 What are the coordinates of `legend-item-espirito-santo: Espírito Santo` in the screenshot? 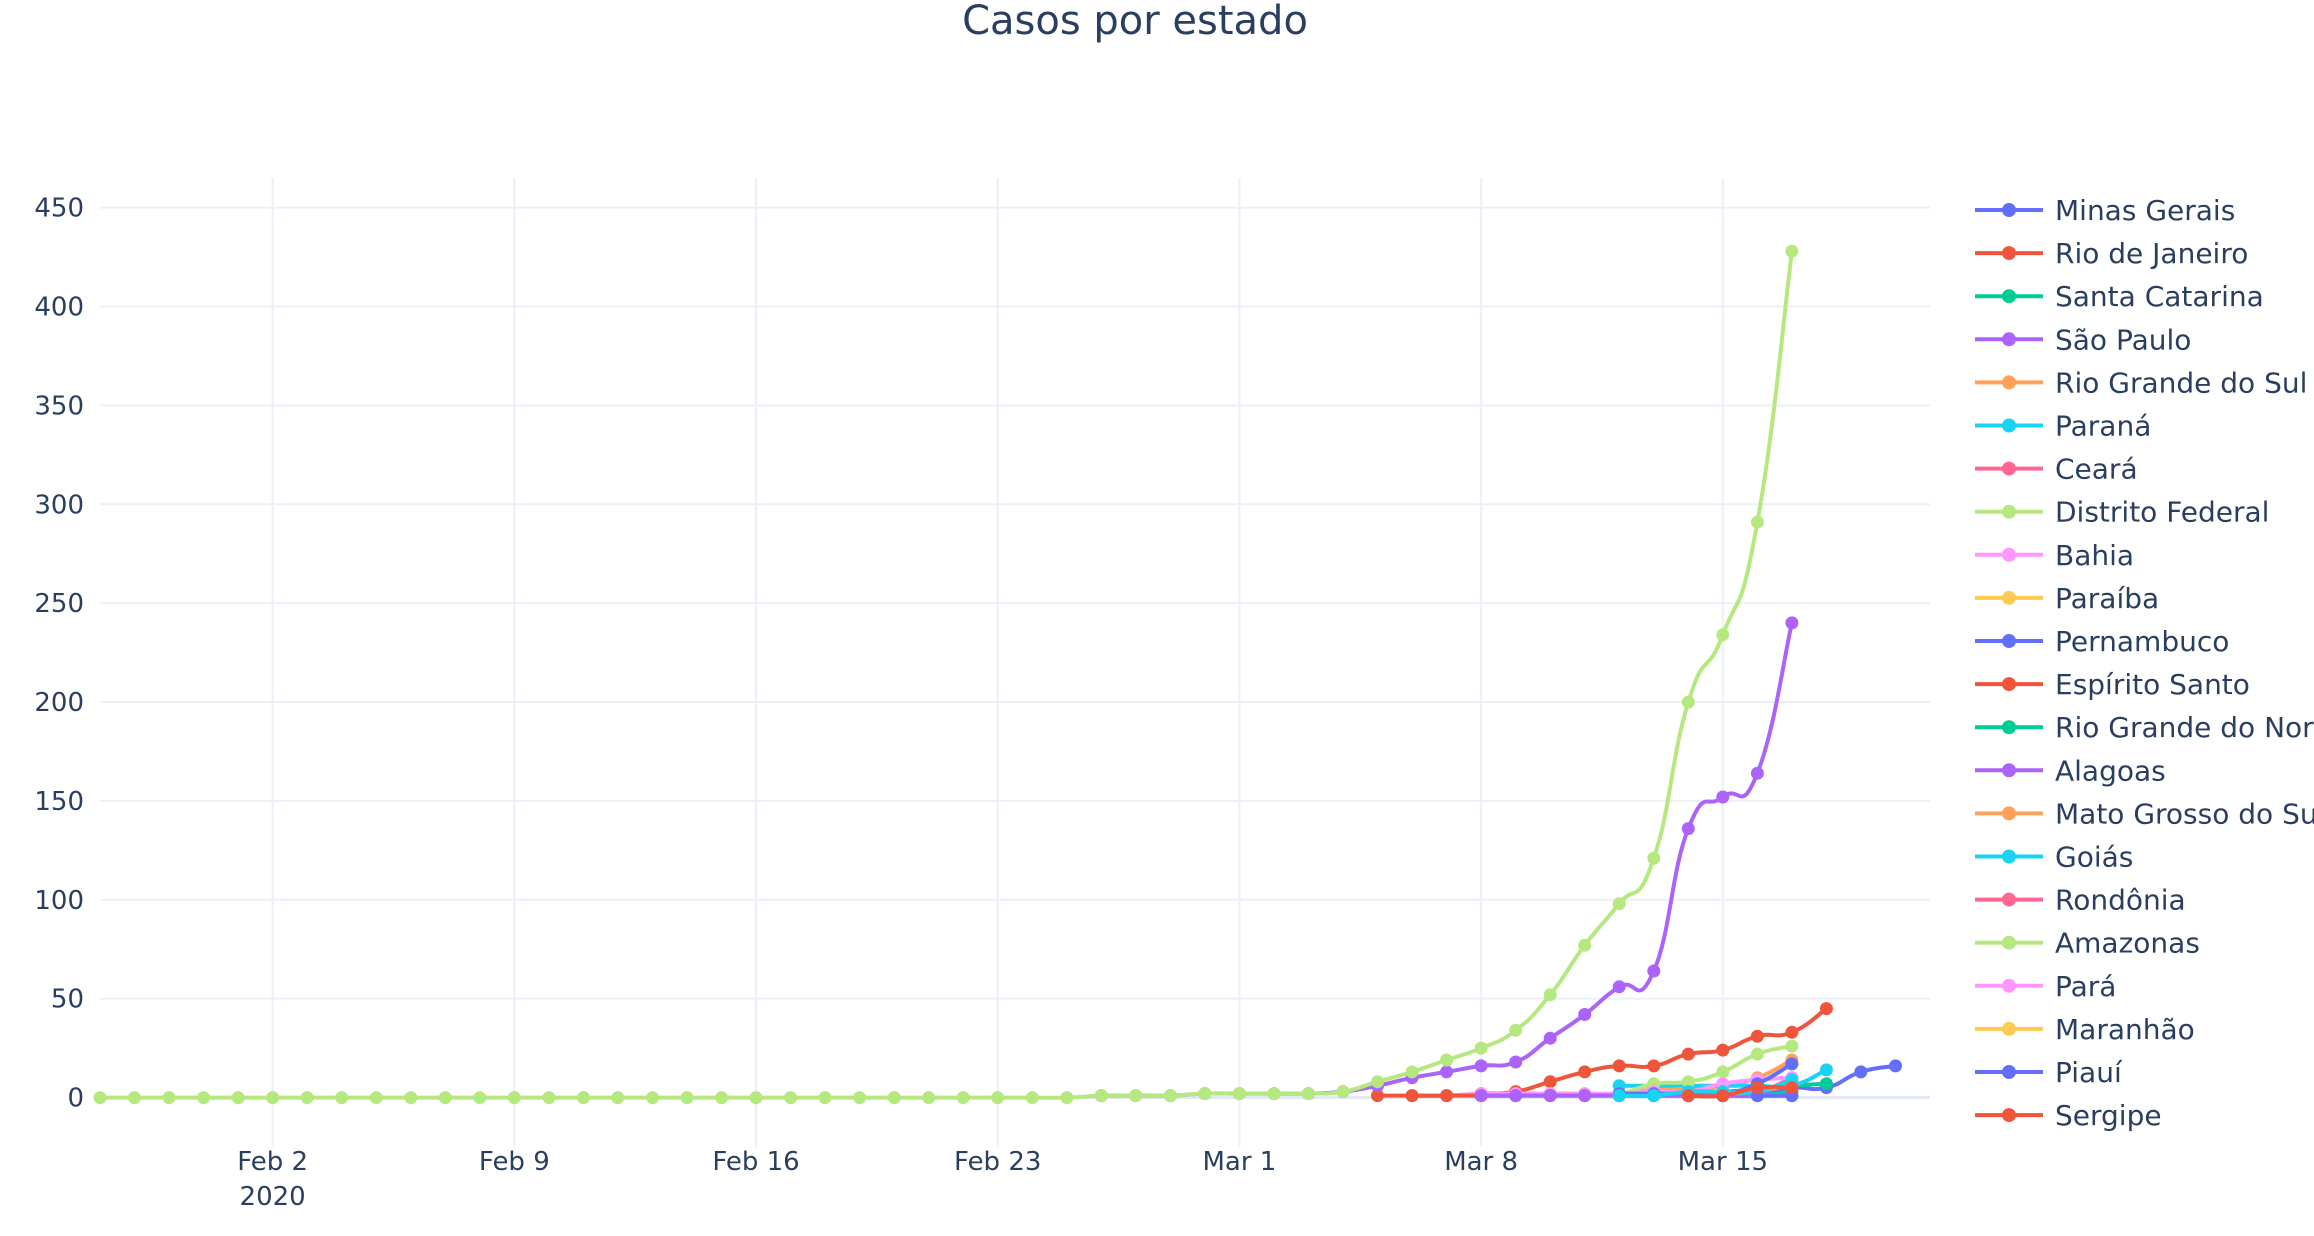 It's located at (2112, 684).